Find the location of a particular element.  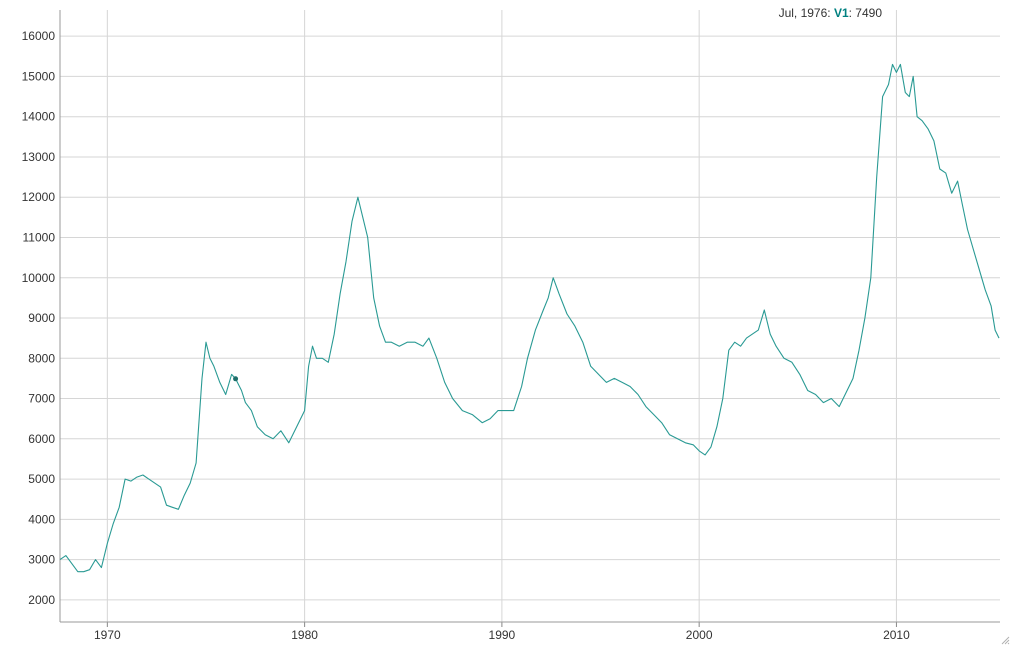

x-tick-label-1990: 1990 is located at coordinates (502, 635).